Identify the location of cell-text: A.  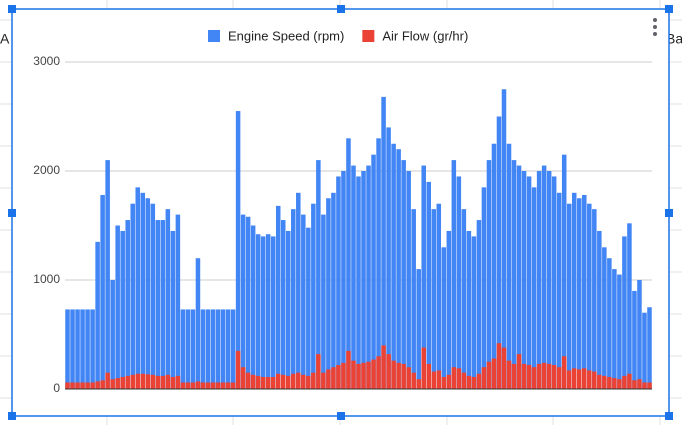
(5, 39).